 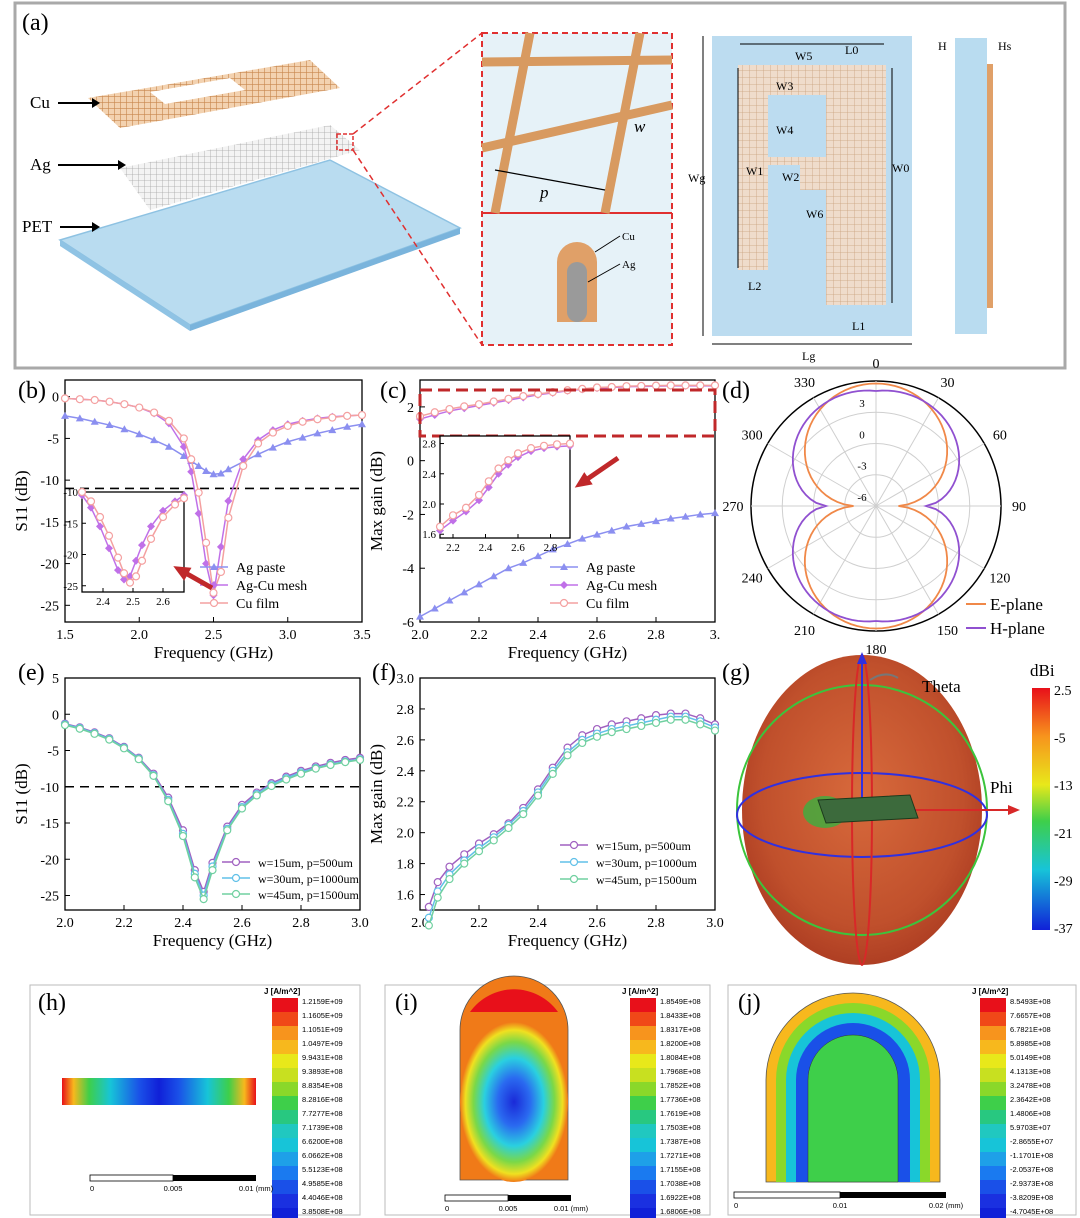 What do you see at coordinates (236, 894) in the screenshot?
I see `legend-marker` at bounding box center [236, 894].